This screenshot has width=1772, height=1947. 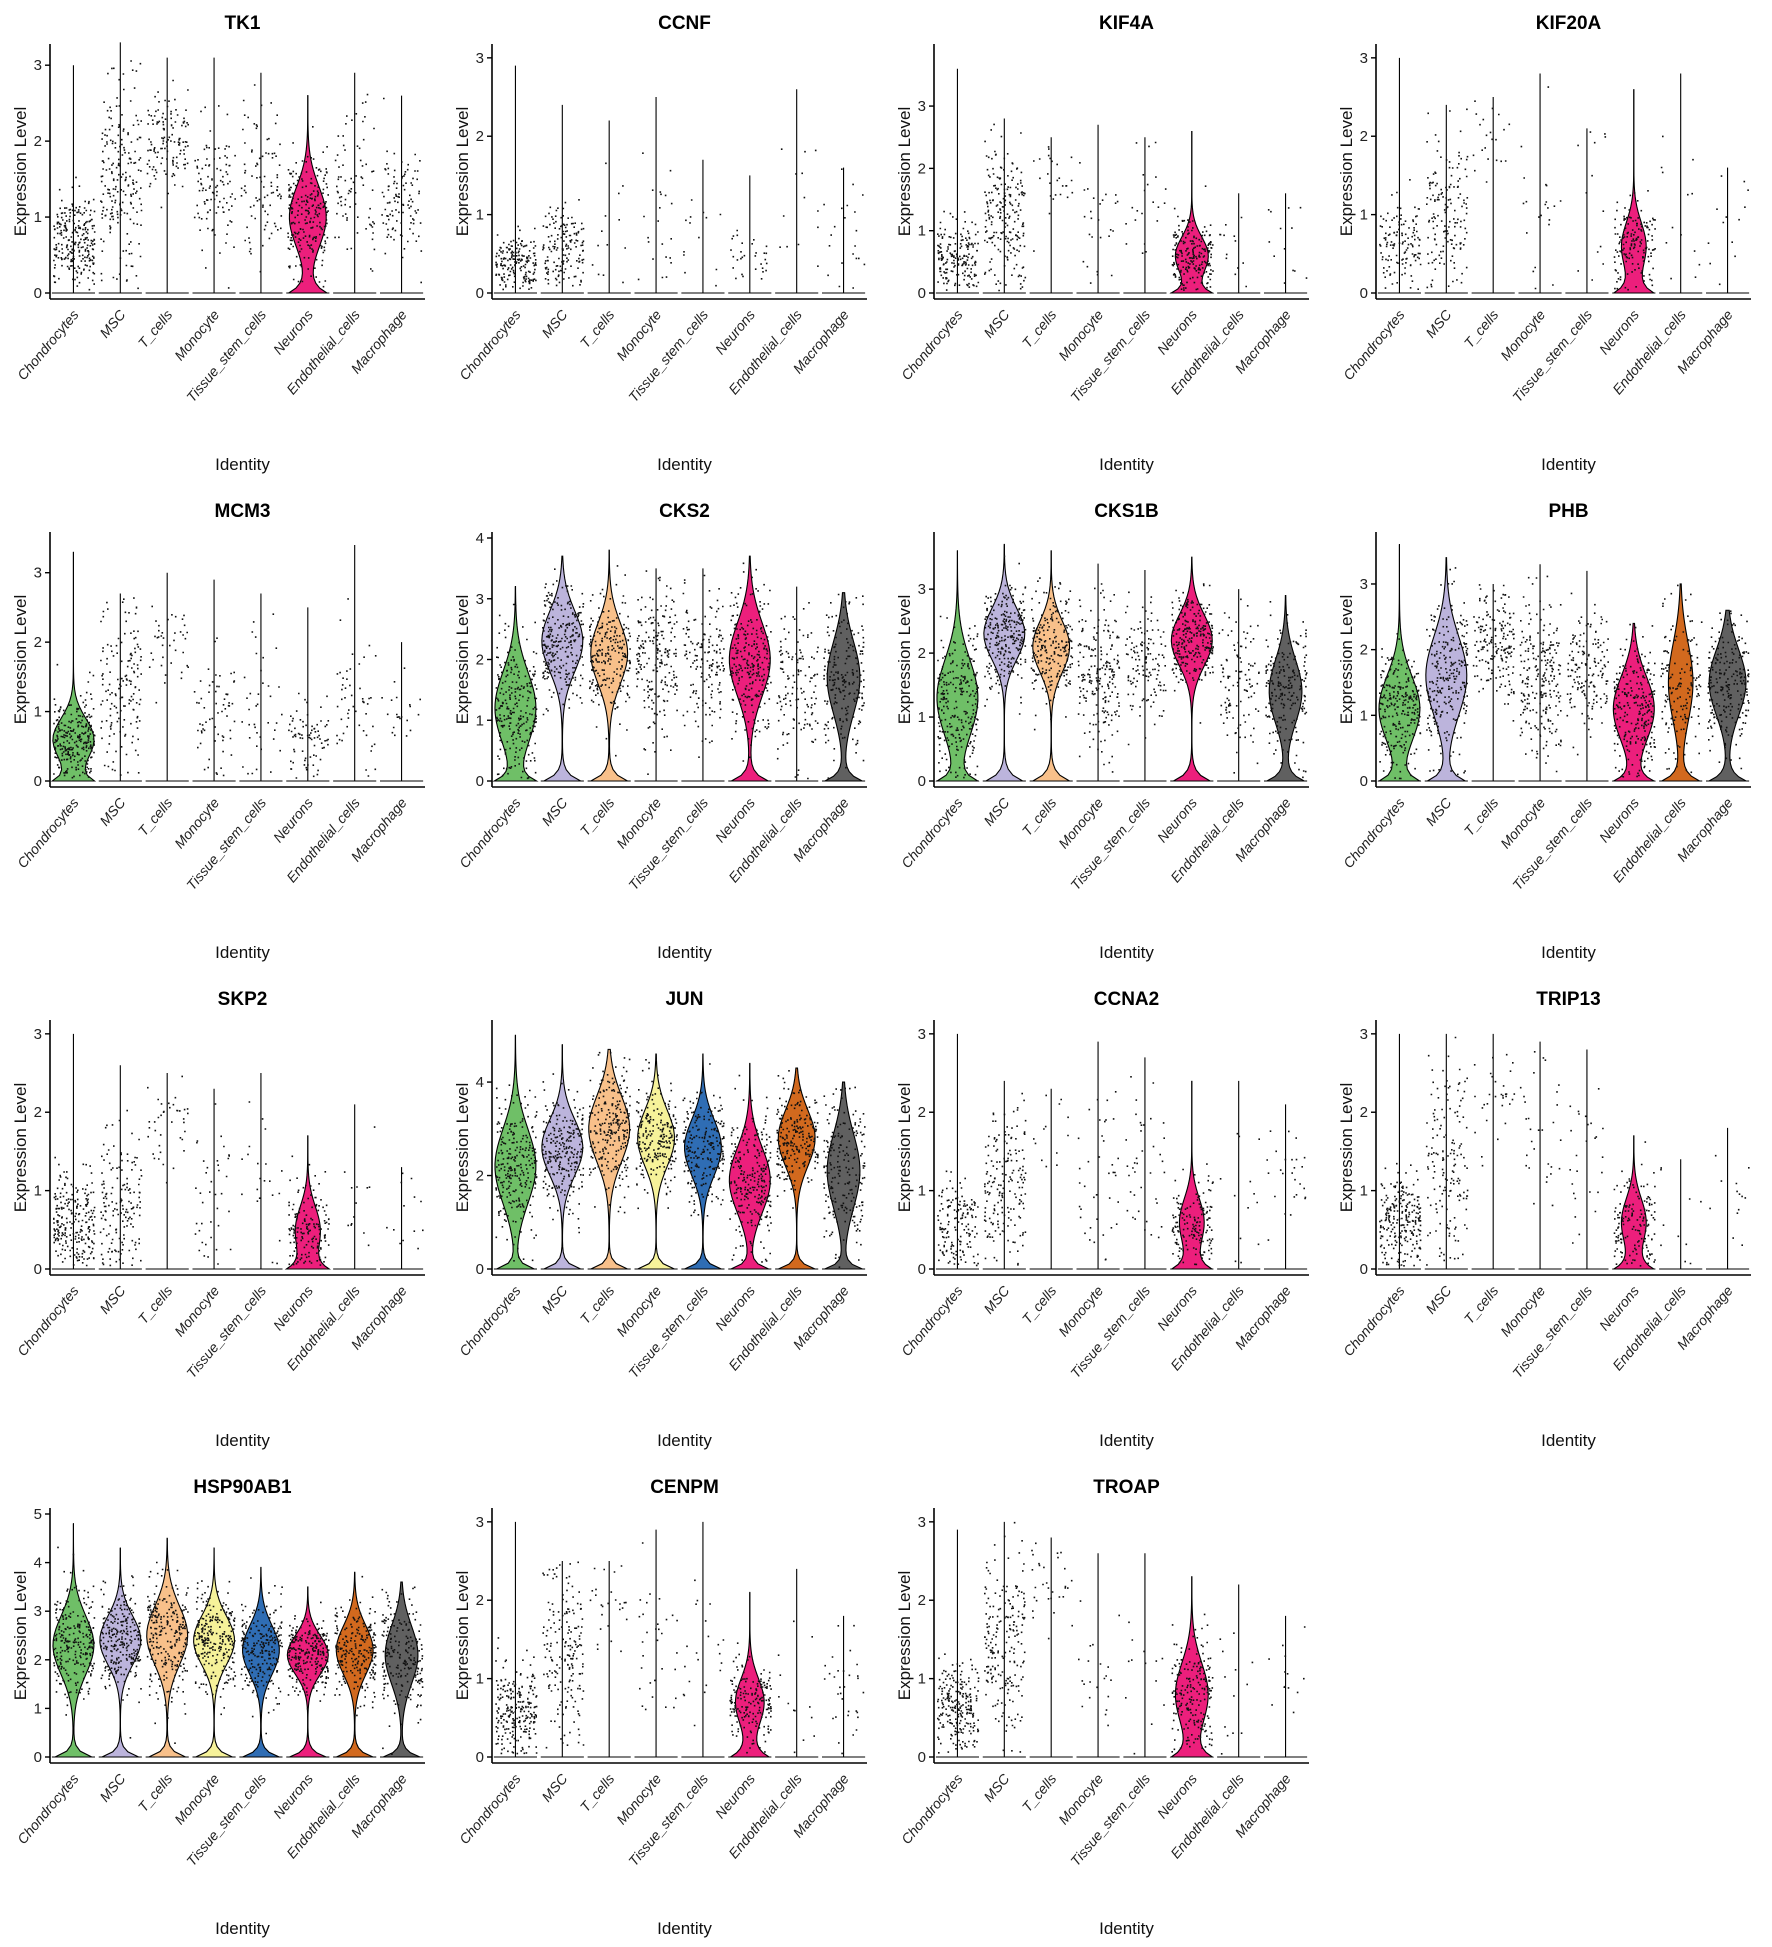 What do you see at coordinates (1126, 511) in the screenshot?
I see `panel-title: CKS1B` at bounding box center [1126, 511].